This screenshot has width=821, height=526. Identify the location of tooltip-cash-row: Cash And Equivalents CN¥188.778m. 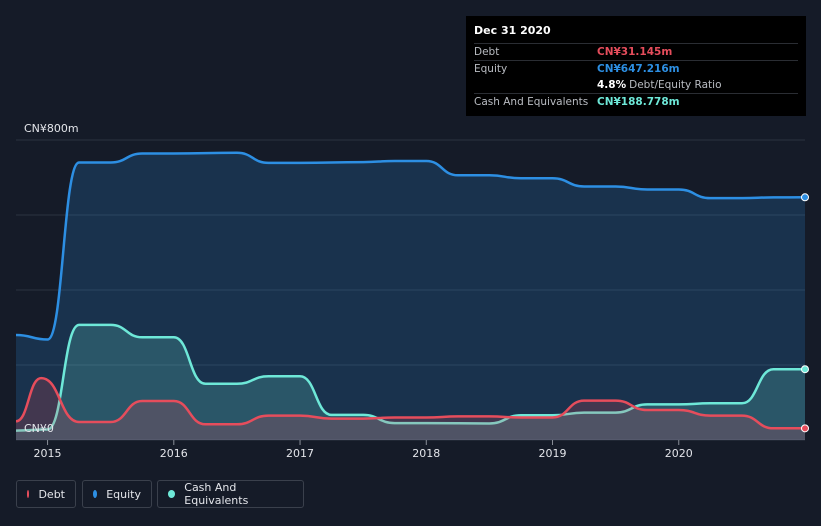
(636, 101).